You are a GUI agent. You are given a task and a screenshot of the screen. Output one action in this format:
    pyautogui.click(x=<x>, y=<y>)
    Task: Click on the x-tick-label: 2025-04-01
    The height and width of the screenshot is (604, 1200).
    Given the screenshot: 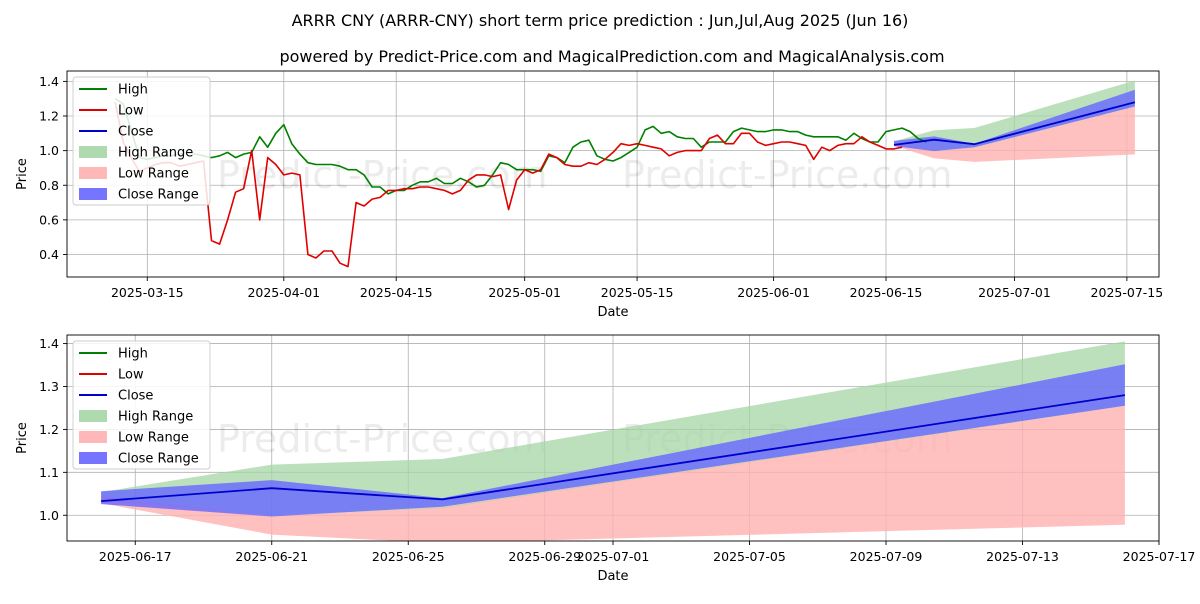 What is the action you would take?
    pyautogui.click(x=283, y=292)
    